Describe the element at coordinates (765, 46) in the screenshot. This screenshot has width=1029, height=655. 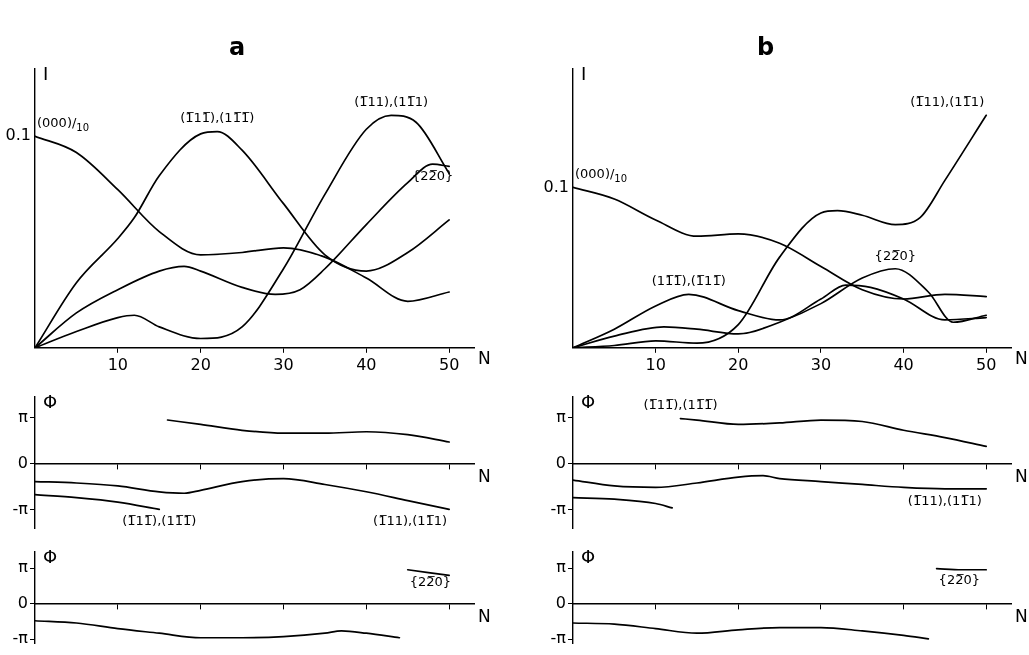
I see `chart-title: b` at that location.